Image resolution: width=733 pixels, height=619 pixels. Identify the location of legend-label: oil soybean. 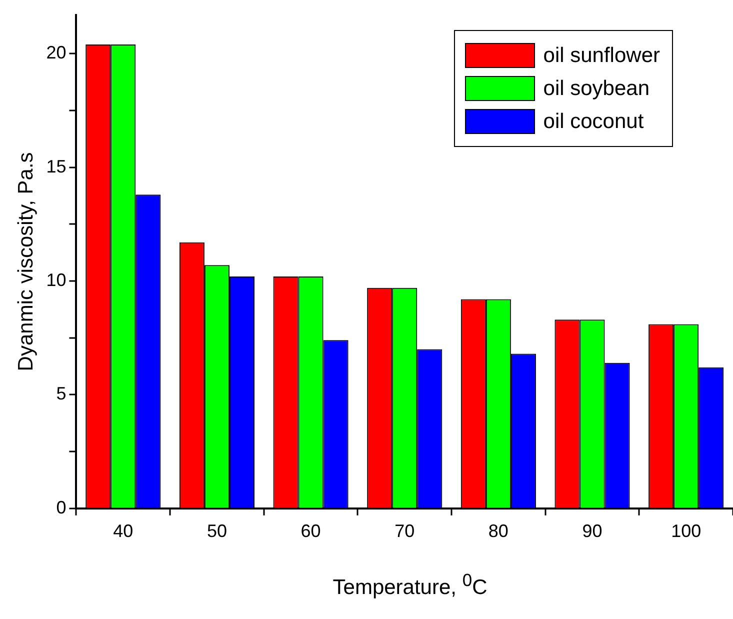
(596, 88).